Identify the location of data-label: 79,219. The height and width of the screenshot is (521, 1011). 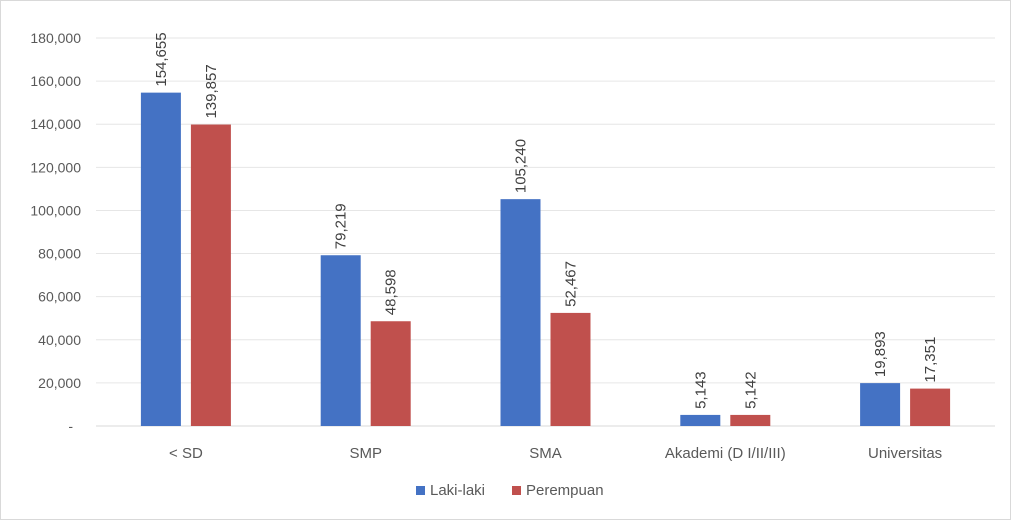
(341, 226).